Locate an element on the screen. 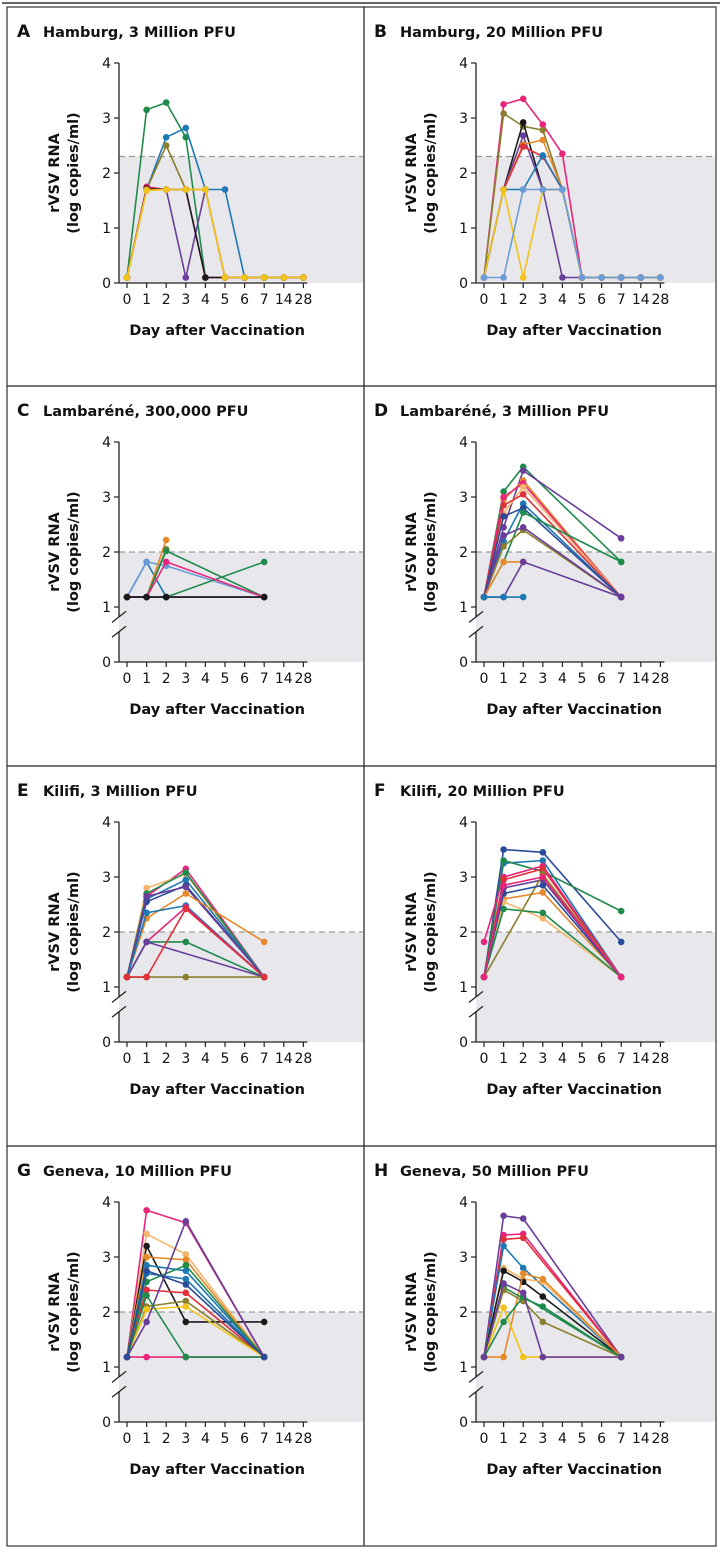  panel-letter: E is located at coordinates (23, 791).